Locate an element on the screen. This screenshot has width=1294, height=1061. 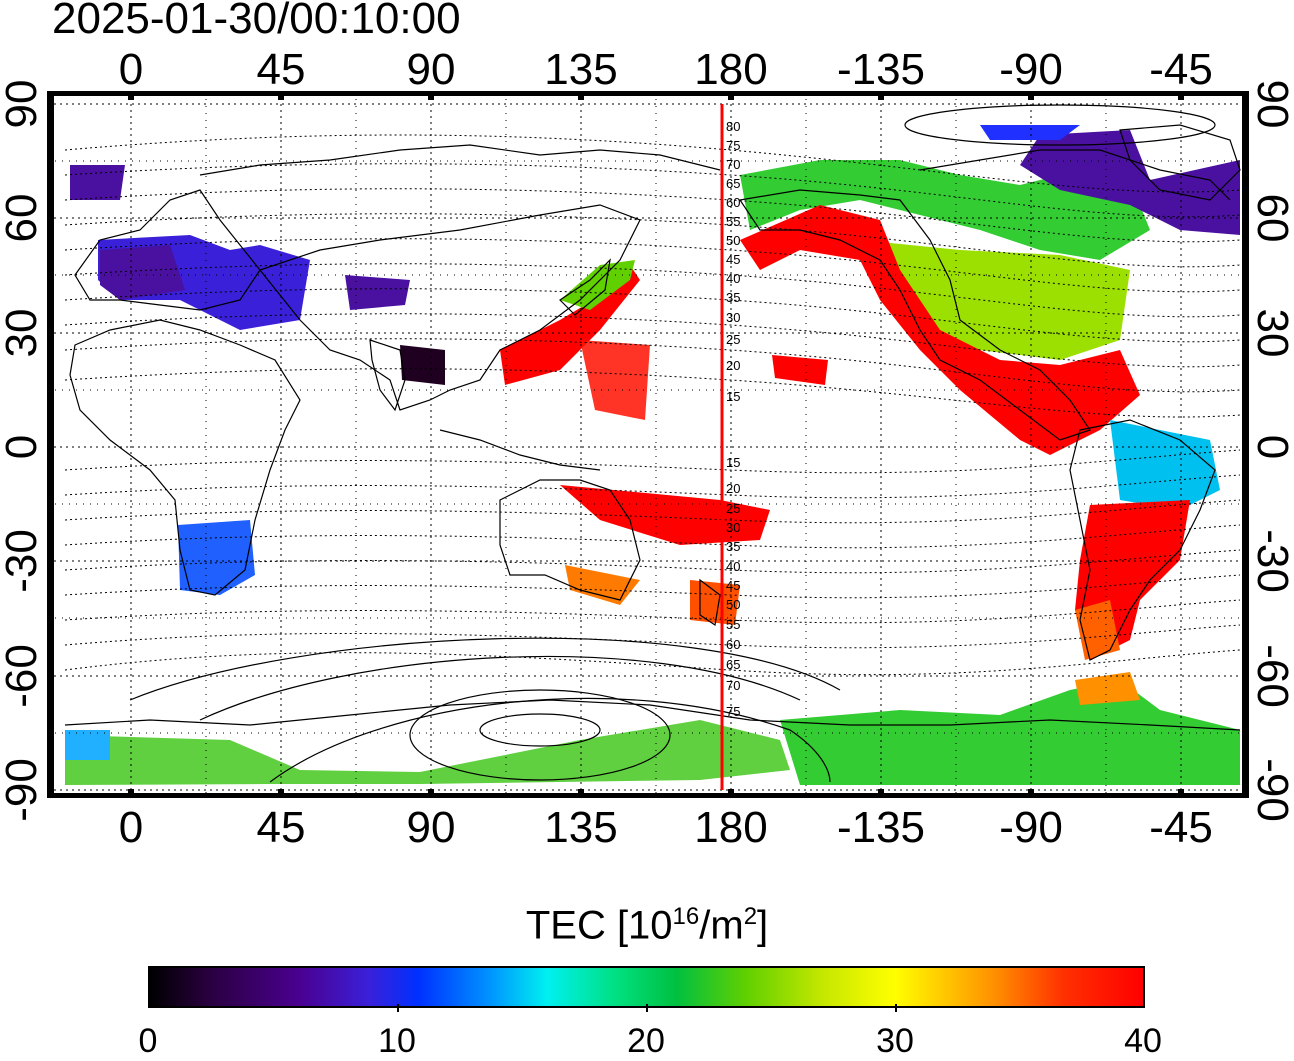
lat-label-right: 90 is located at coordinates (1271, 104).